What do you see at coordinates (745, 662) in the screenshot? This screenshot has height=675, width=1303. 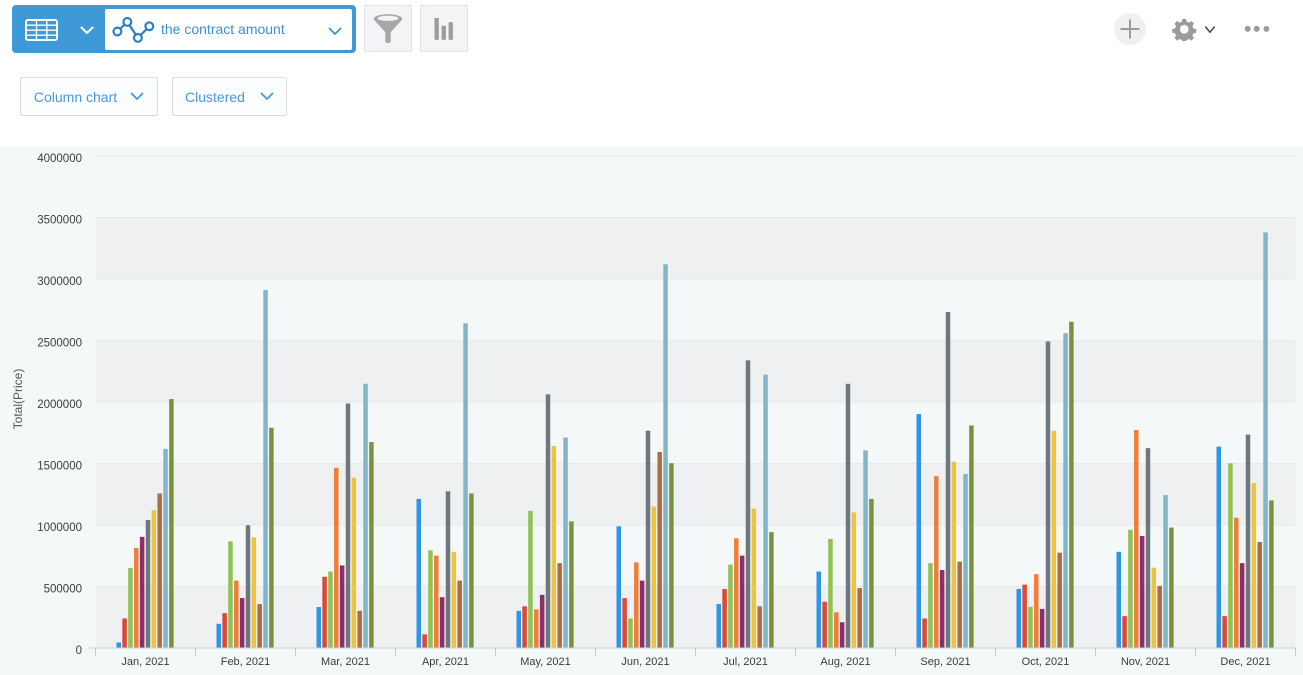 I see `svg-text: Jul, 2021` at bounding box center [745, 662].